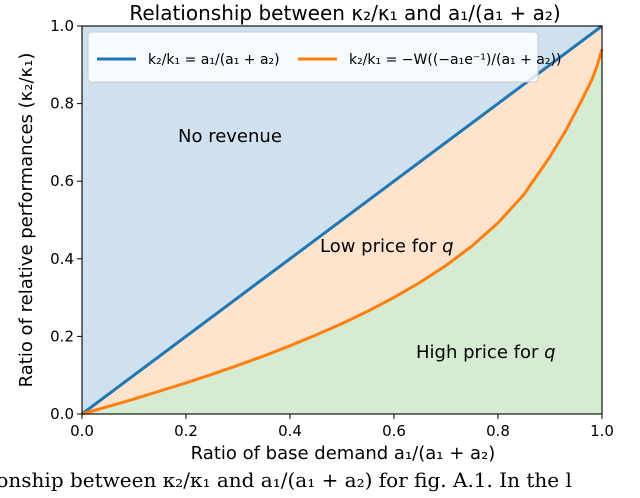 This screenshot has width=640, height=498. I want to click on legend-label-lambert: k₂/k₁ = −W((−a₁e⁻¹)/(a₁ + a₂)), so click(455, 60).